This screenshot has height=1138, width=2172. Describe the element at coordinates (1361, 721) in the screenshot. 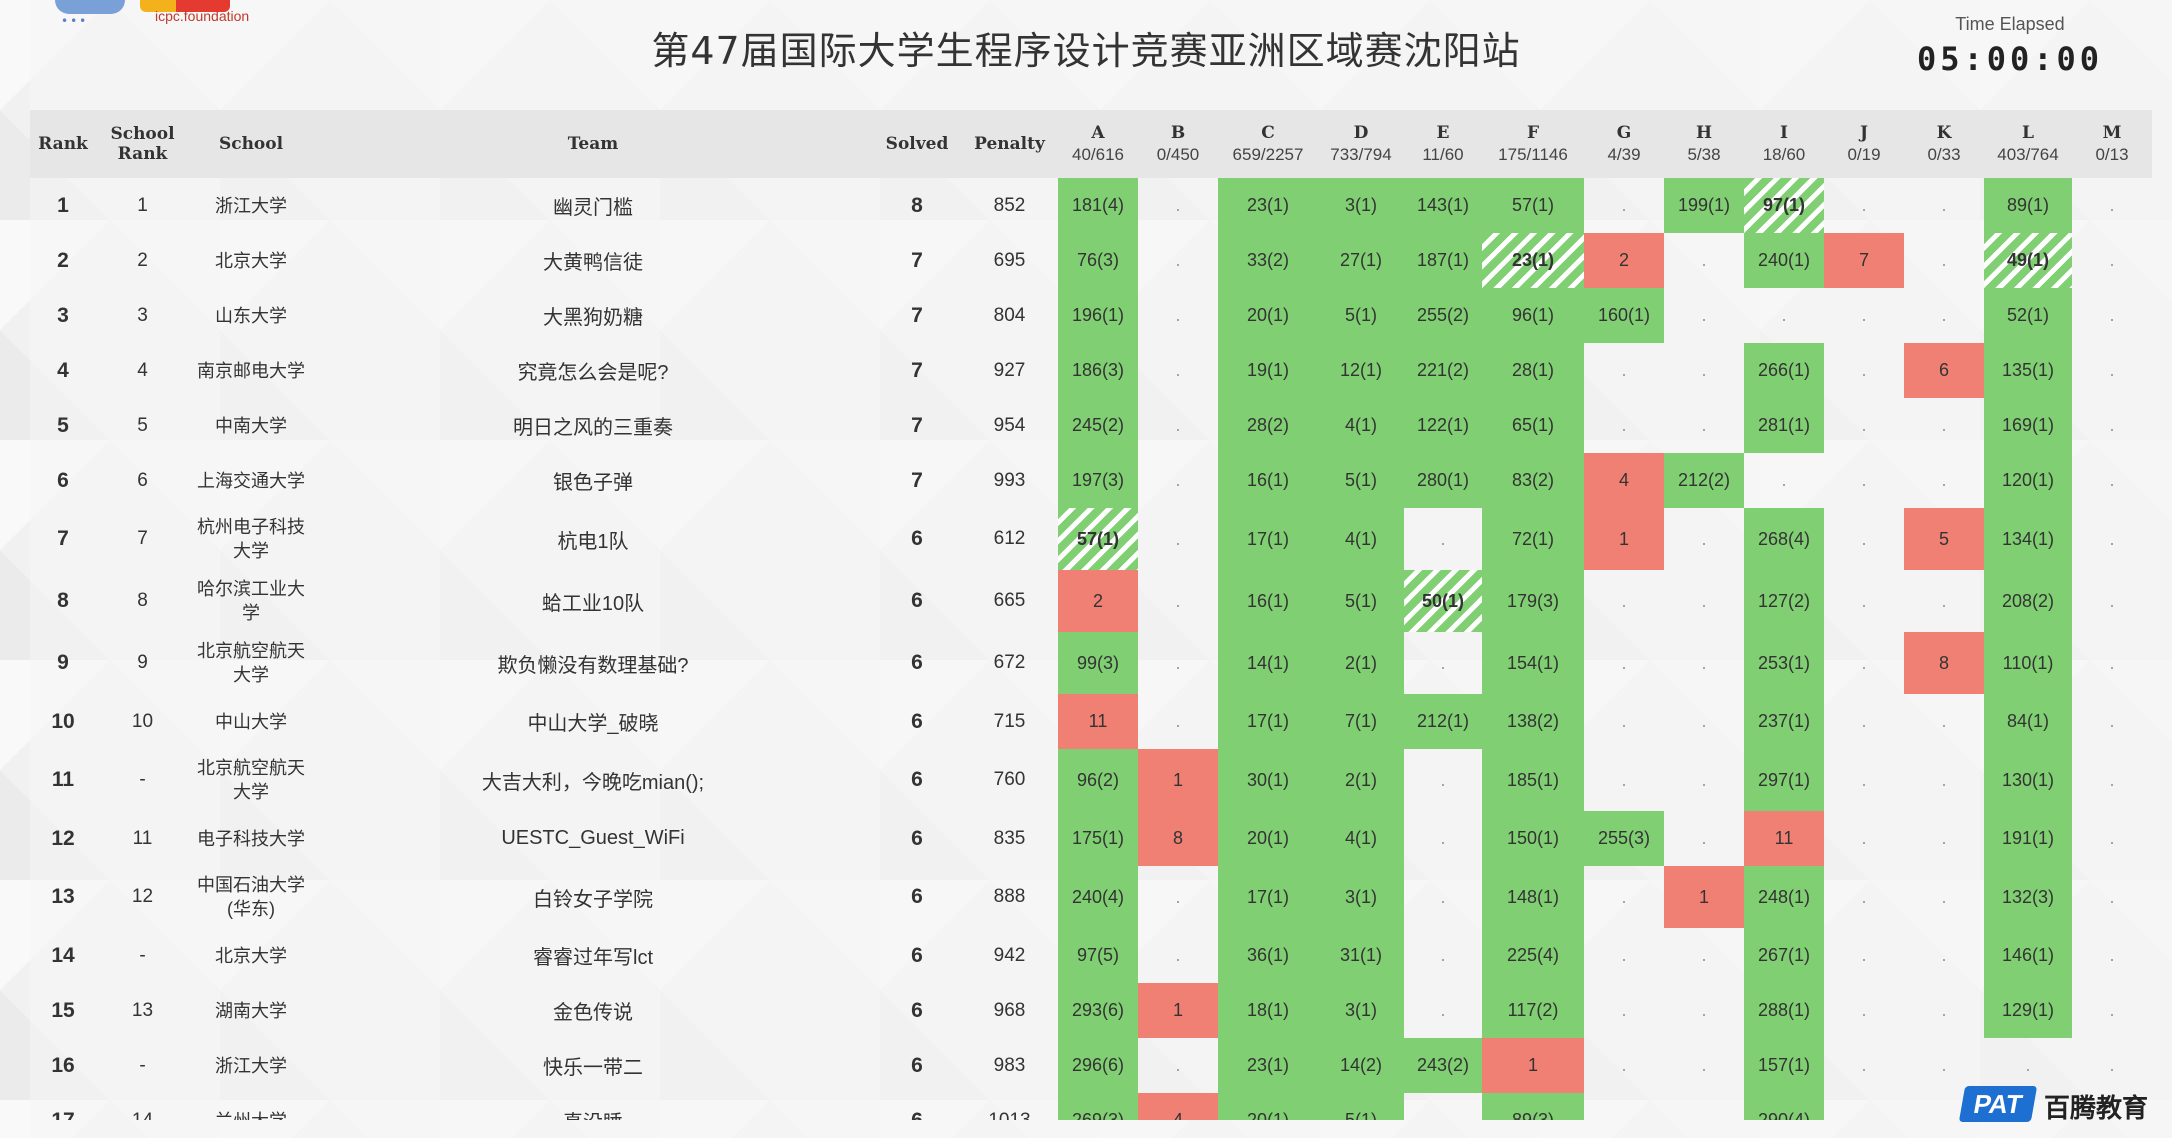

I see `problem-cell-d: 7(1)` at that location.